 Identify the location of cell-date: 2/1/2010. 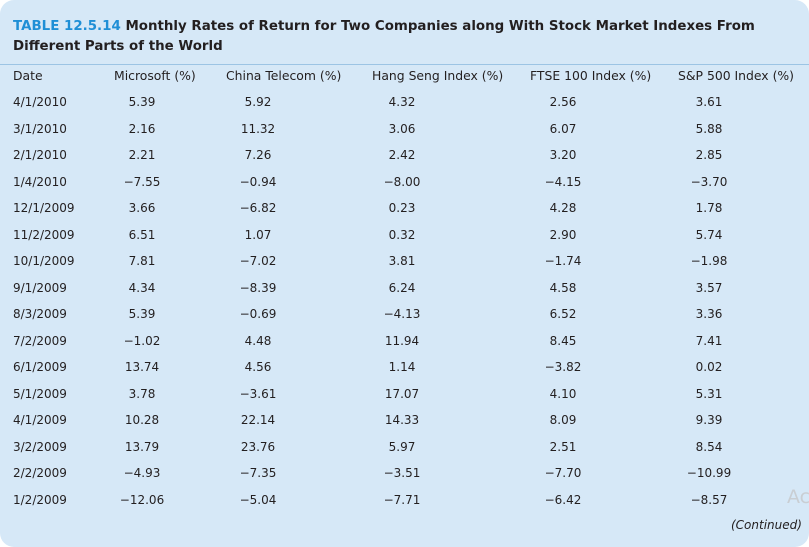
(40, 155).